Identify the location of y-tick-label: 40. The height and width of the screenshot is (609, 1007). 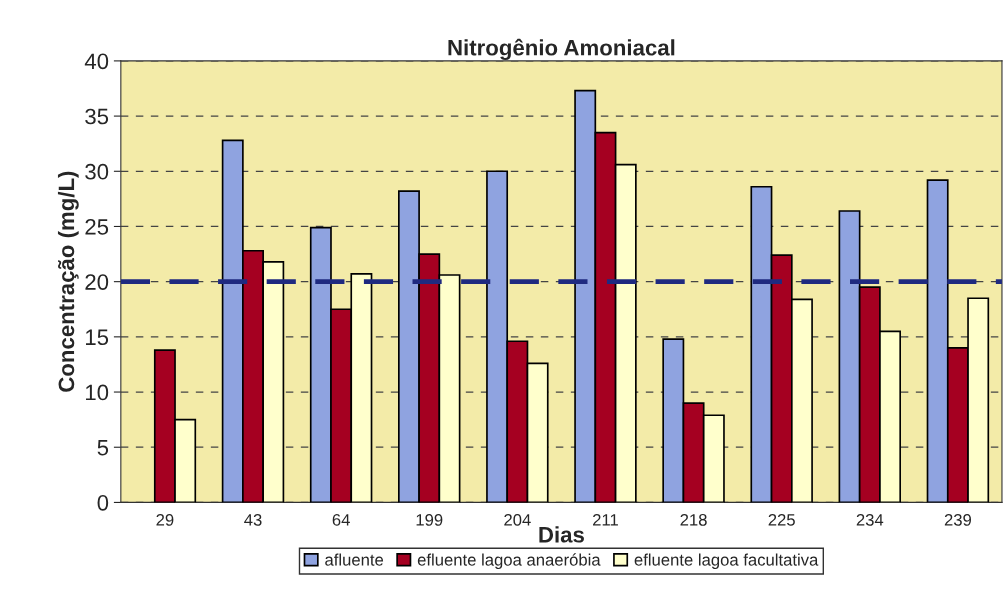
(96, 61).